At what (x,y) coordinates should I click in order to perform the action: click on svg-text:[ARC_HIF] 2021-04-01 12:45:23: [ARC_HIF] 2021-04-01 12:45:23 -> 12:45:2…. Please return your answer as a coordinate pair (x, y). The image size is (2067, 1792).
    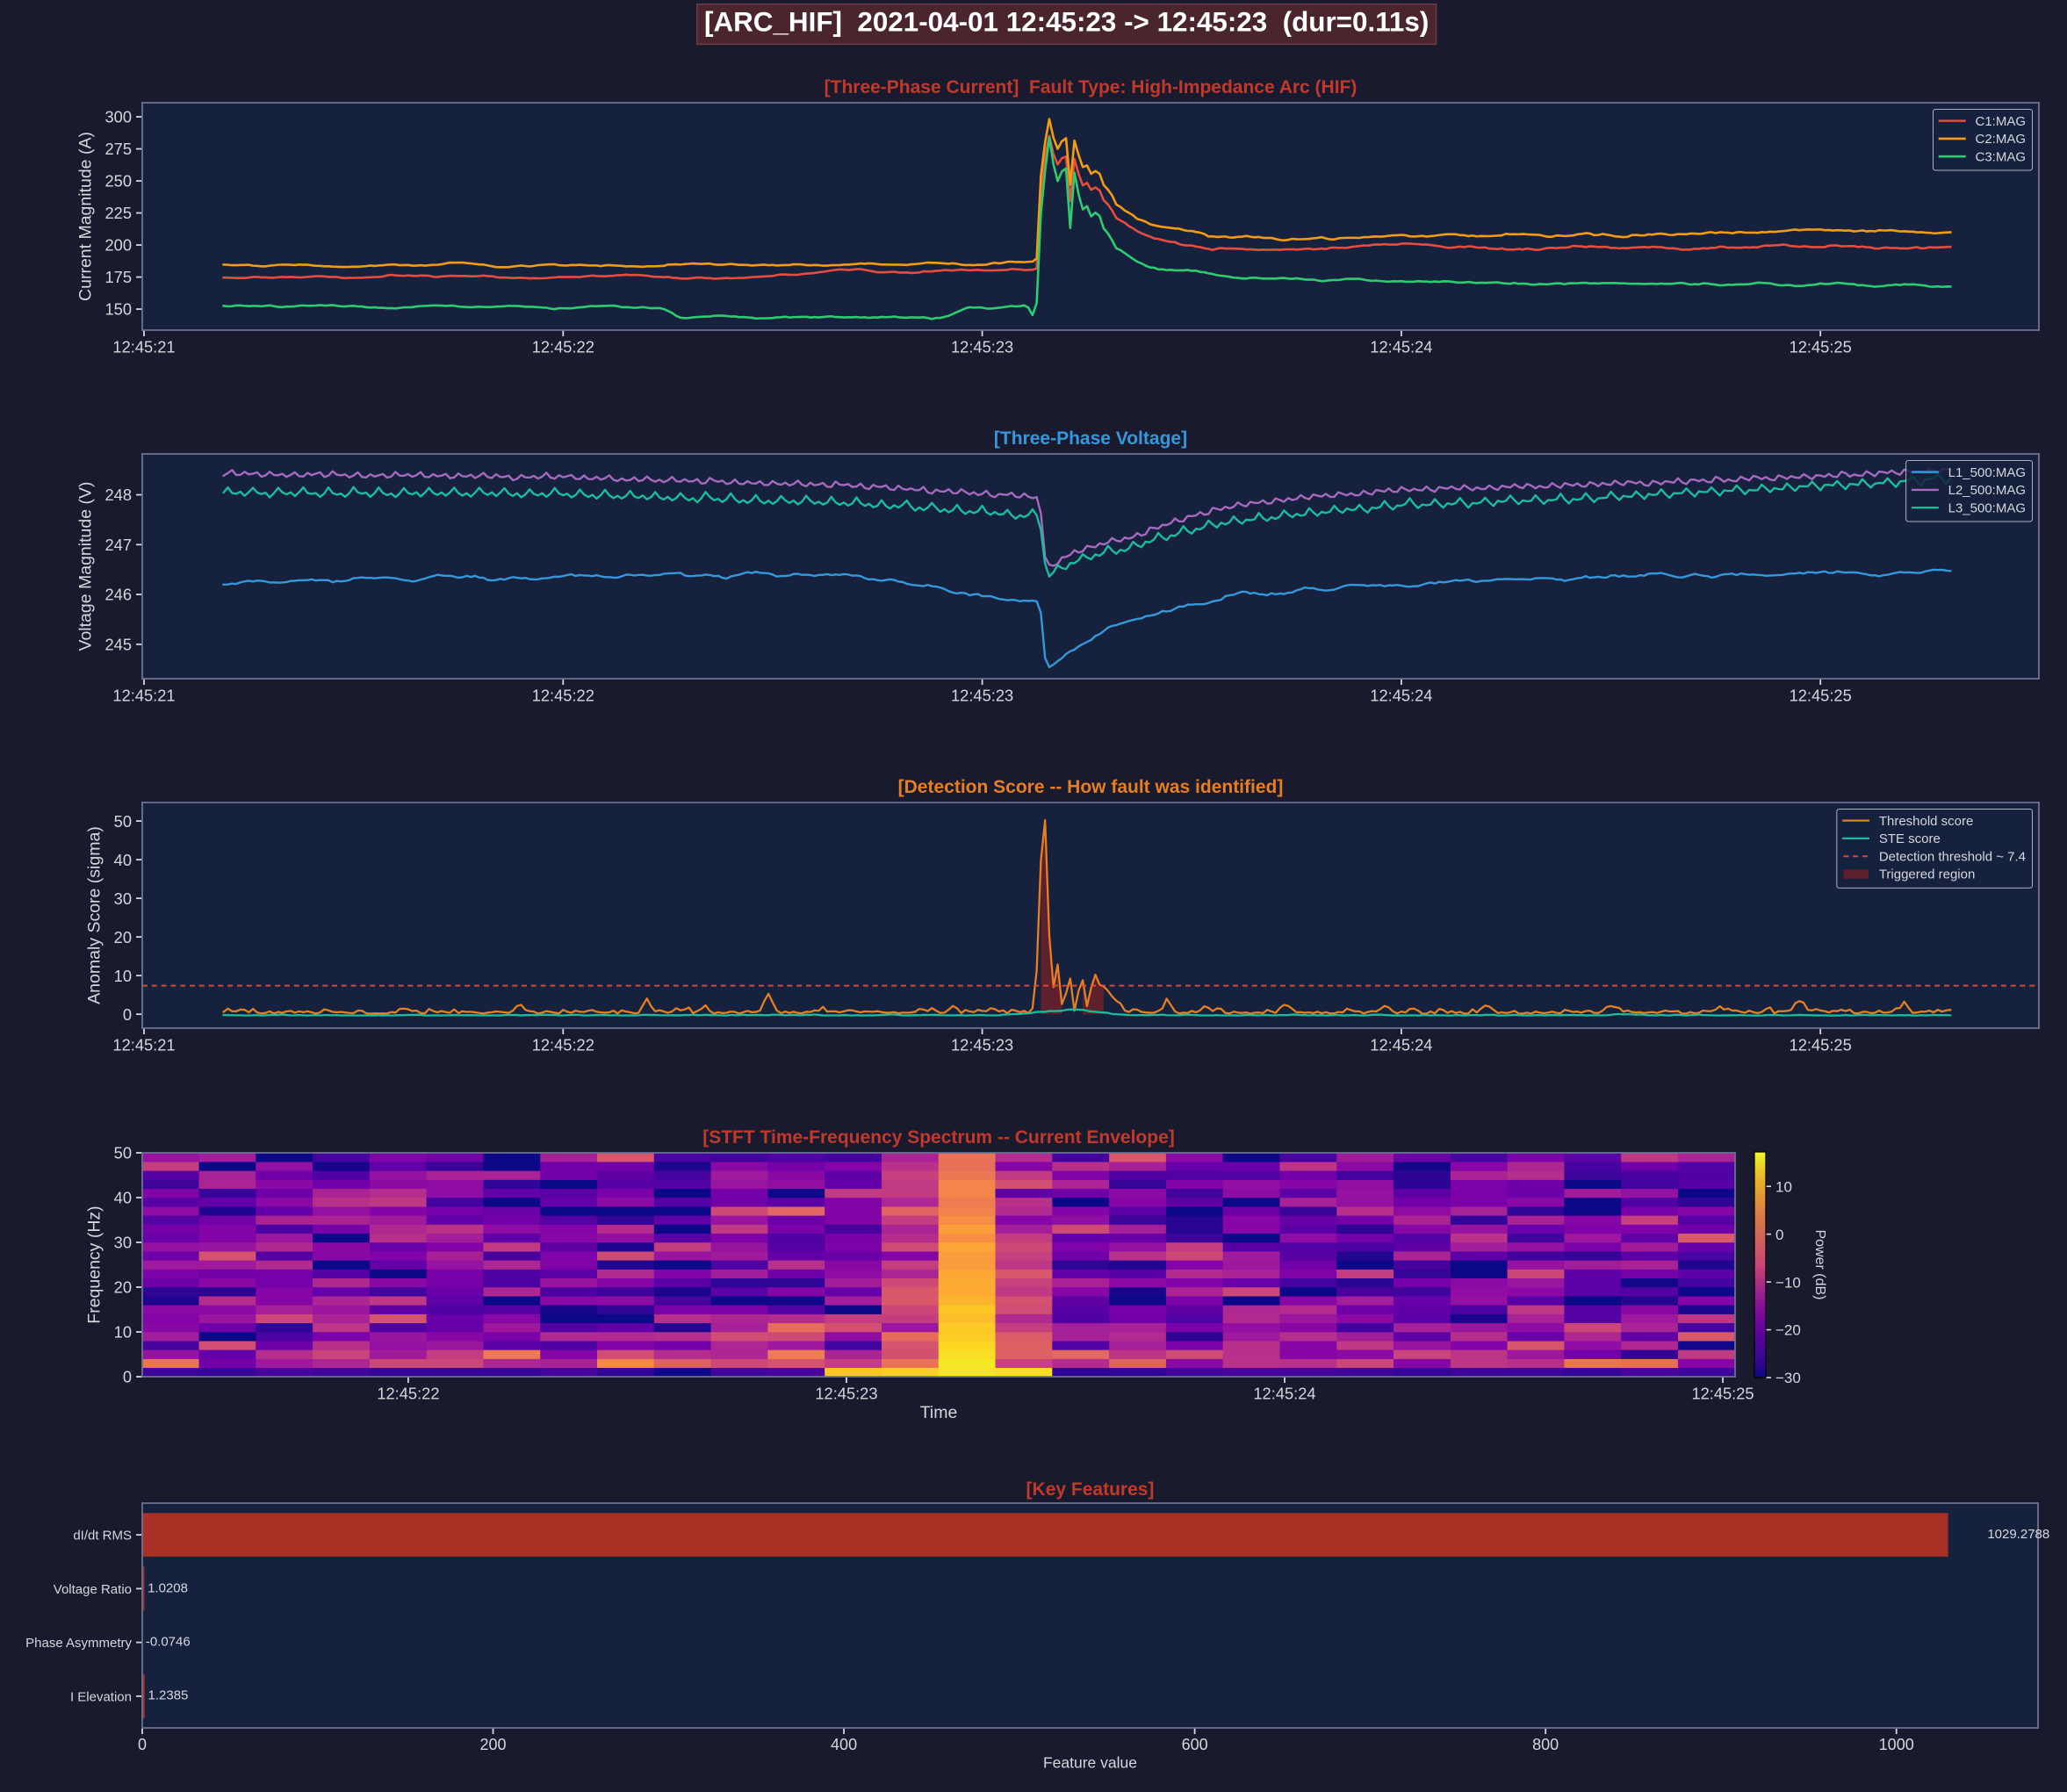
    Looking at the image, I should click on (1066, 22).